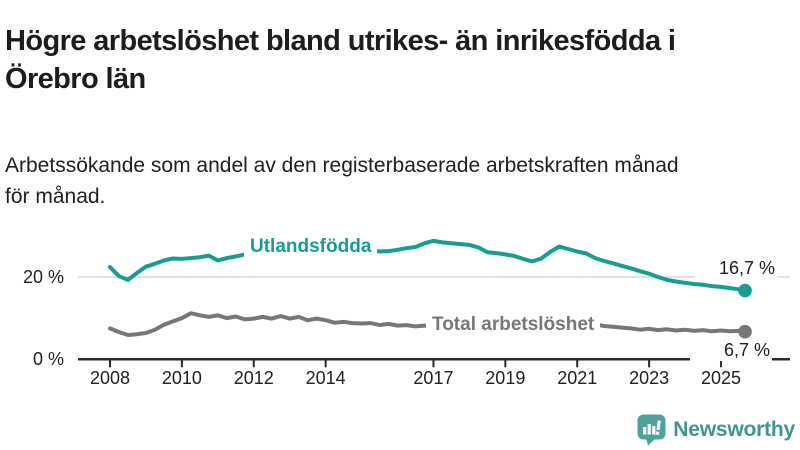 The image size is (800, 450). Describe the element at coordinates (736, 268) in the screenshot. I see `end-value-utlandsfodda: 16,7 %` at that location.